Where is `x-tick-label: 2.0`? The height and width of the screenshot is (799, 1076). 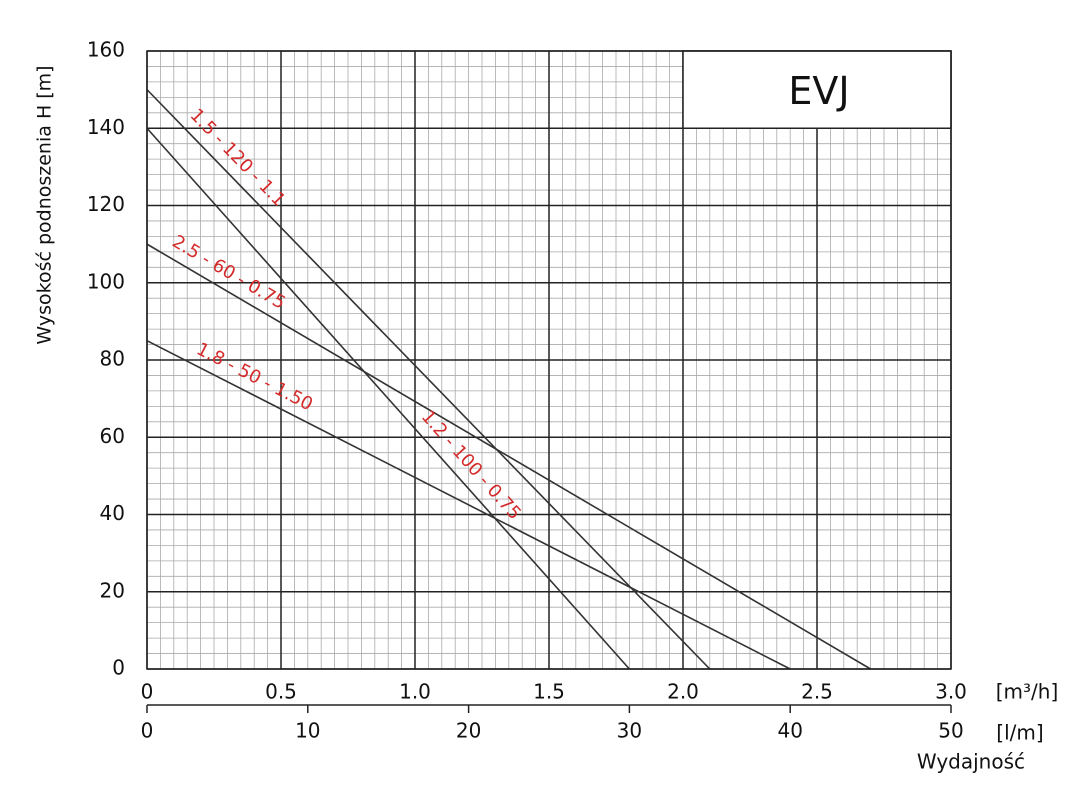
x-tick-label: 2.0 is located at coordinates (683, 692).